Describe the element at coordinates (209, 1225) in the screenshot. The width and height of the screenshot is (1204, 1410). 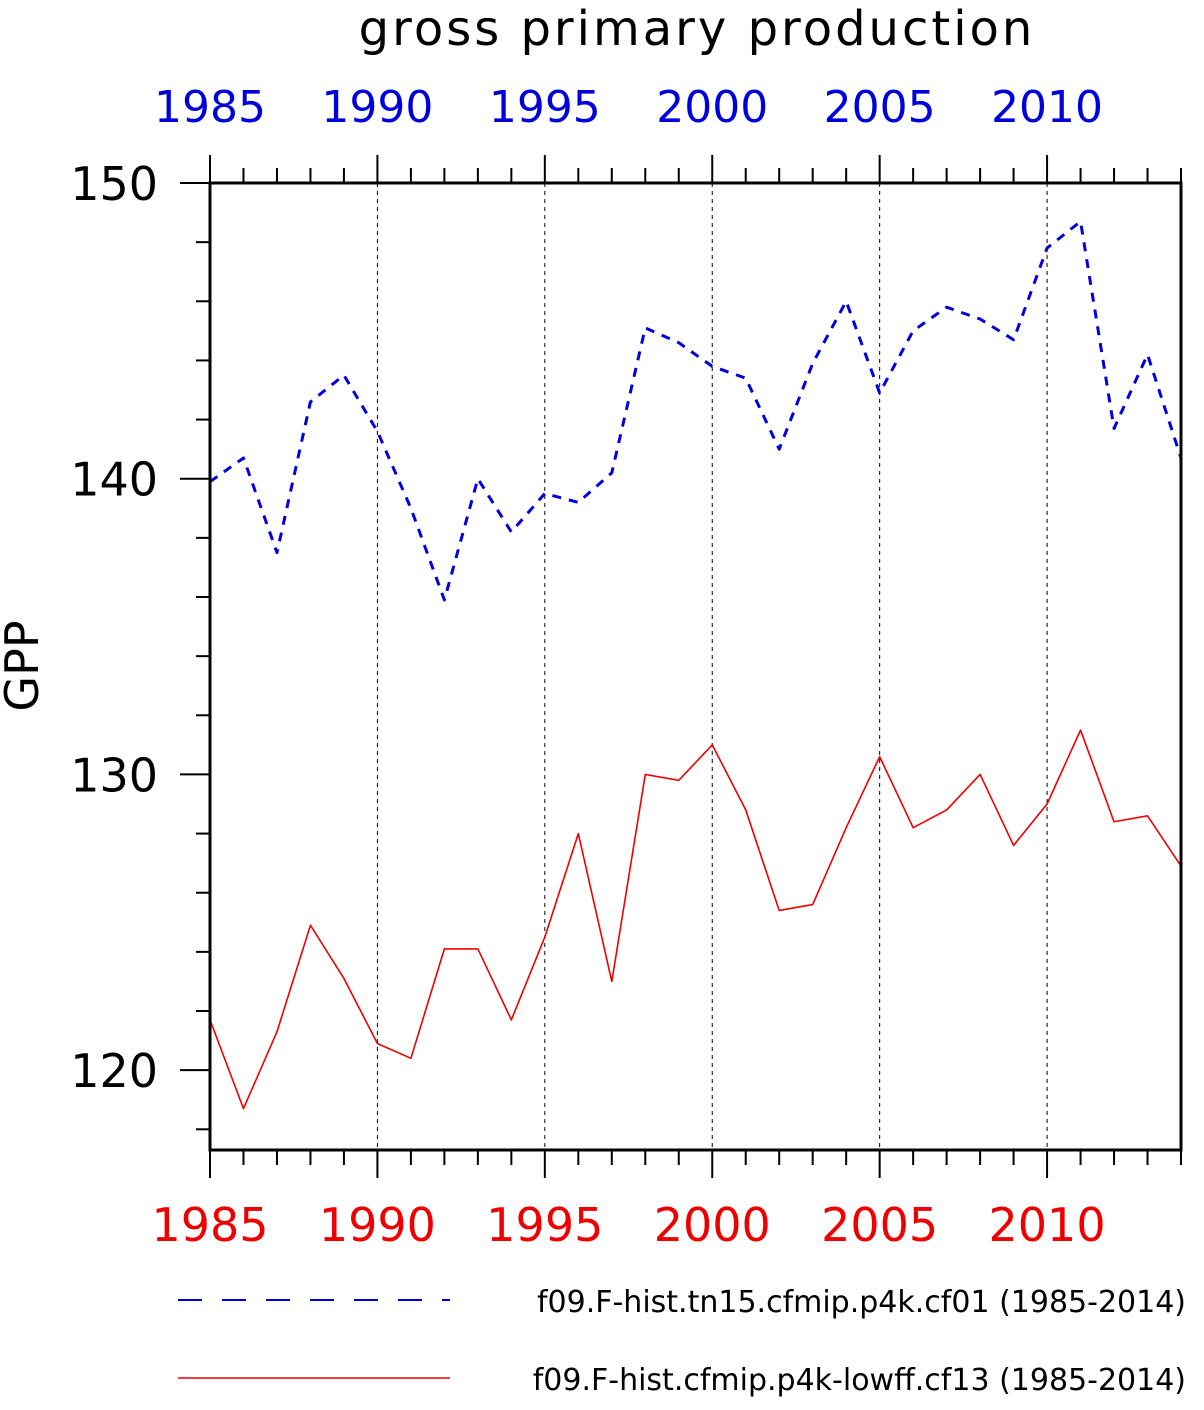
I see `bottom-tick-label-1985: 1985` at that location.